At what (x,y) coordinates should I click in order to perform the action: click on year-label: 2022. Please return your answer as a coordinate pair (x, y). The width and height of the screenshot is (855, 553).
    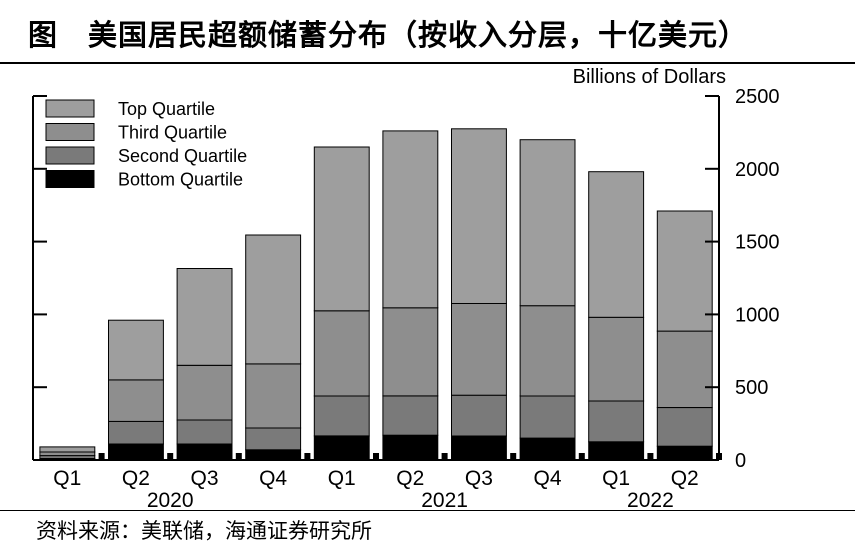
    Looking at the image, I should click on (650, 499).